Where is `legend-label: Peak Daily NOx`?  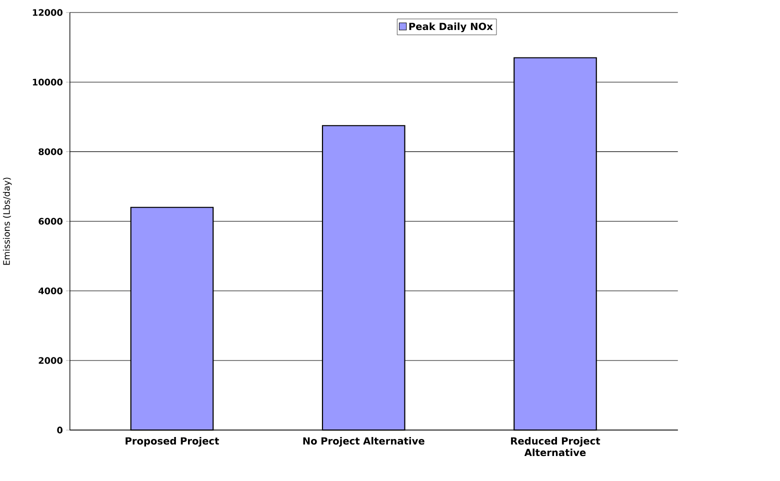 legend-label: Peak Daily NOx is located at coordinates (451, 27).